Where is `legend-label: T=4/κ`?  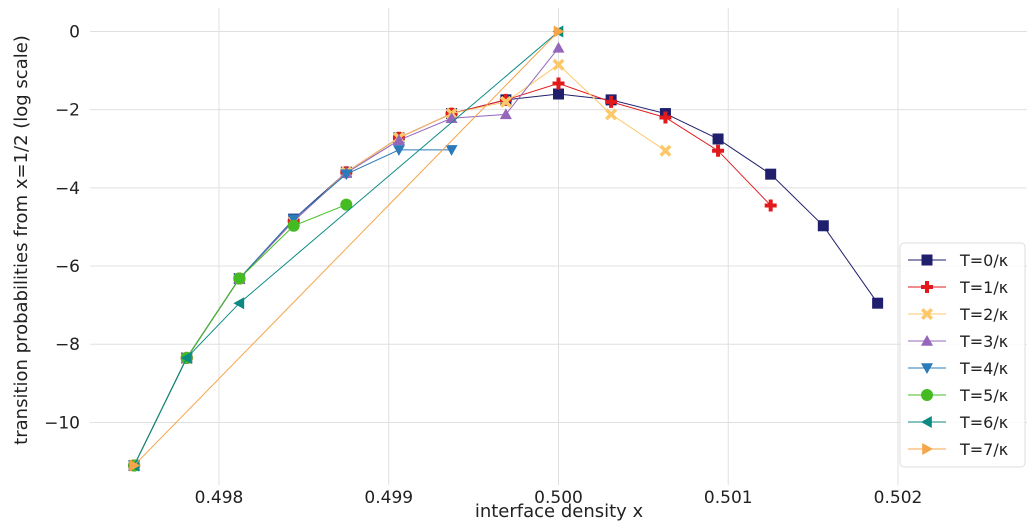 legend-label: T=4/κ is located at coordinates (984, 368).